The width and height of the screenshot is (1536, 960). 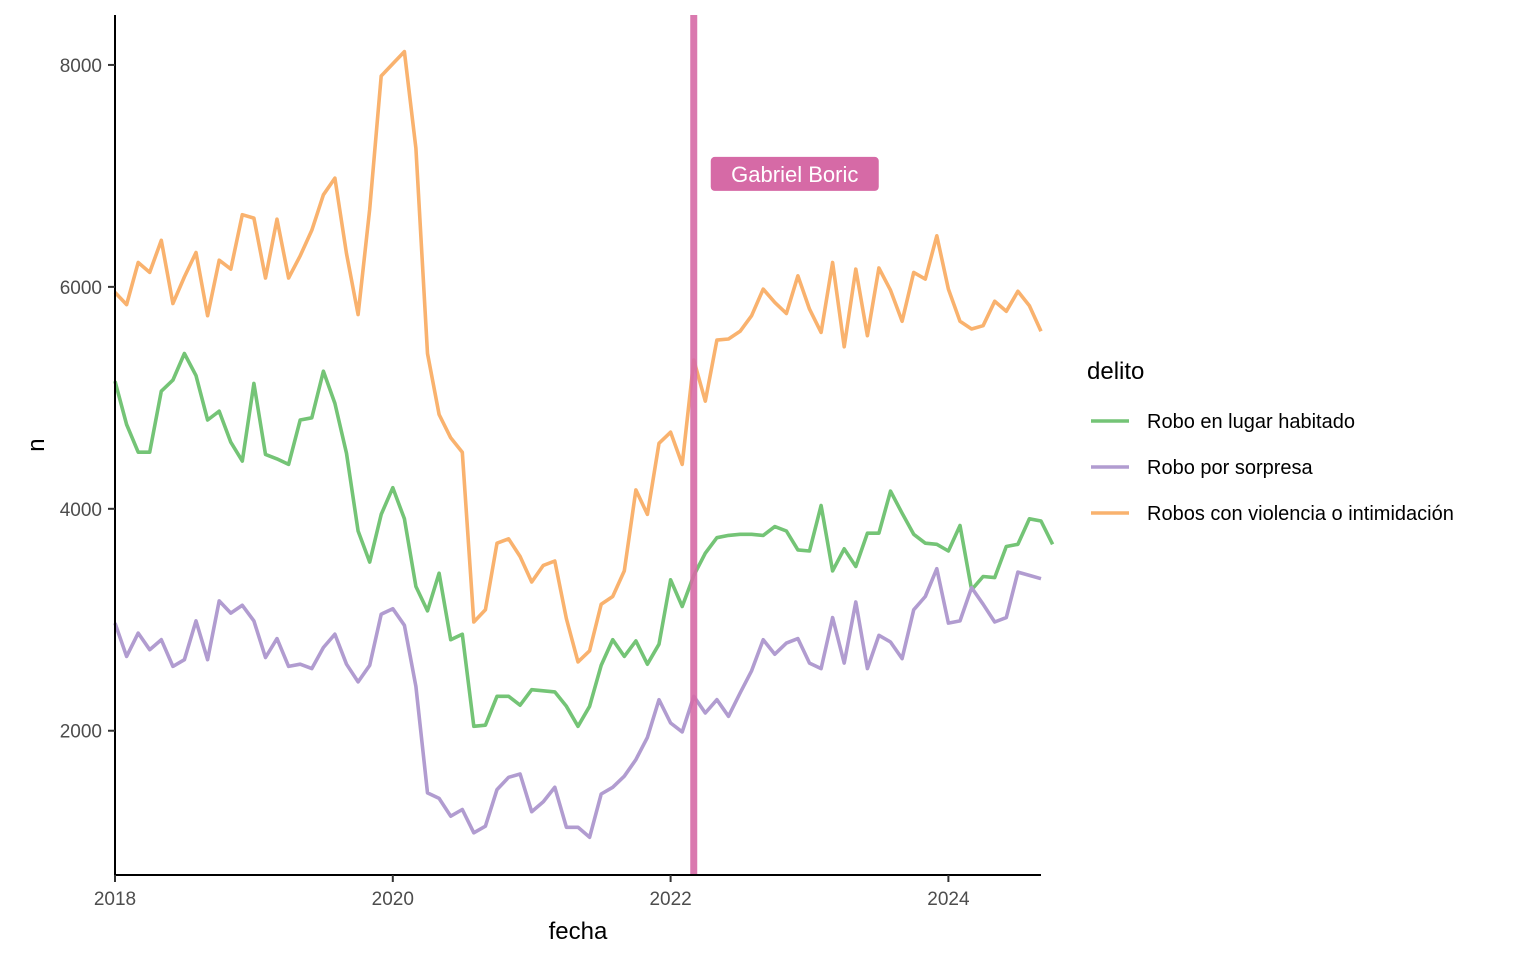 I want to click on annotation-layer: Gabriel Boric, so click(x=784, y=445).